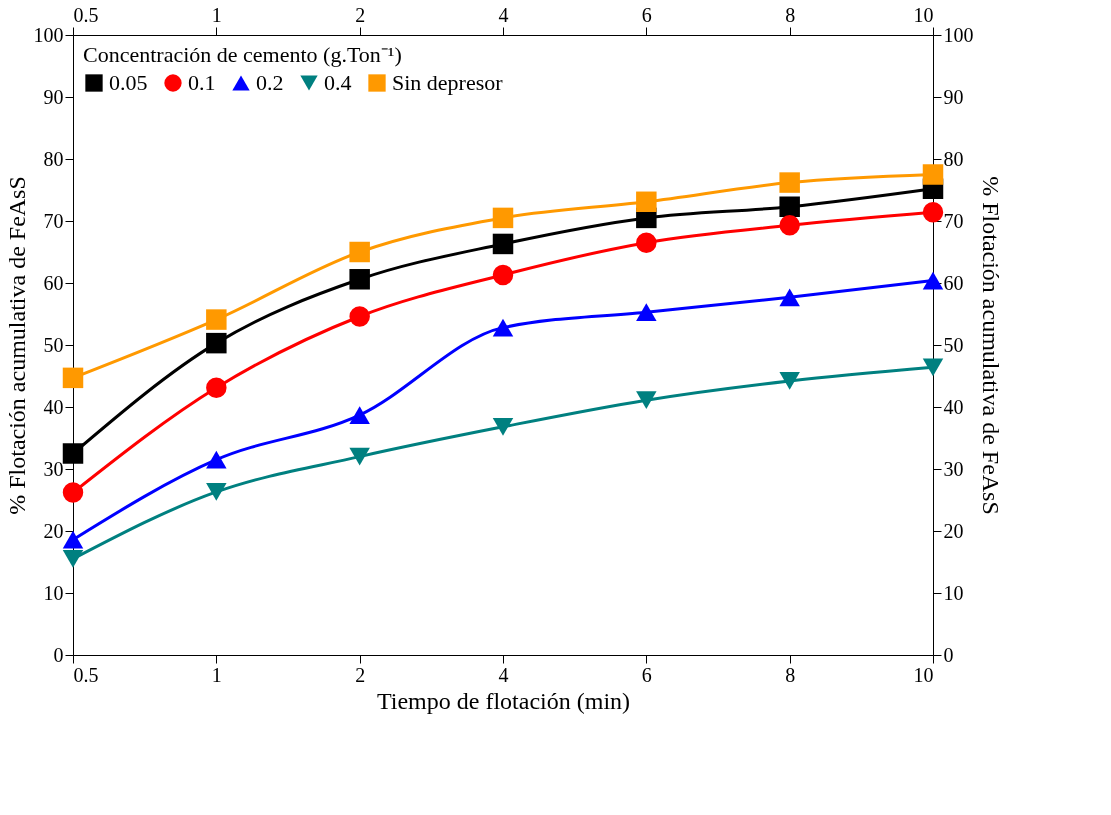 The image size is (1111, 815). What do you see at coordinates (53, 282) in the screenshot?
I see `y-tick-label: 60` at bounding box center [53, 282].